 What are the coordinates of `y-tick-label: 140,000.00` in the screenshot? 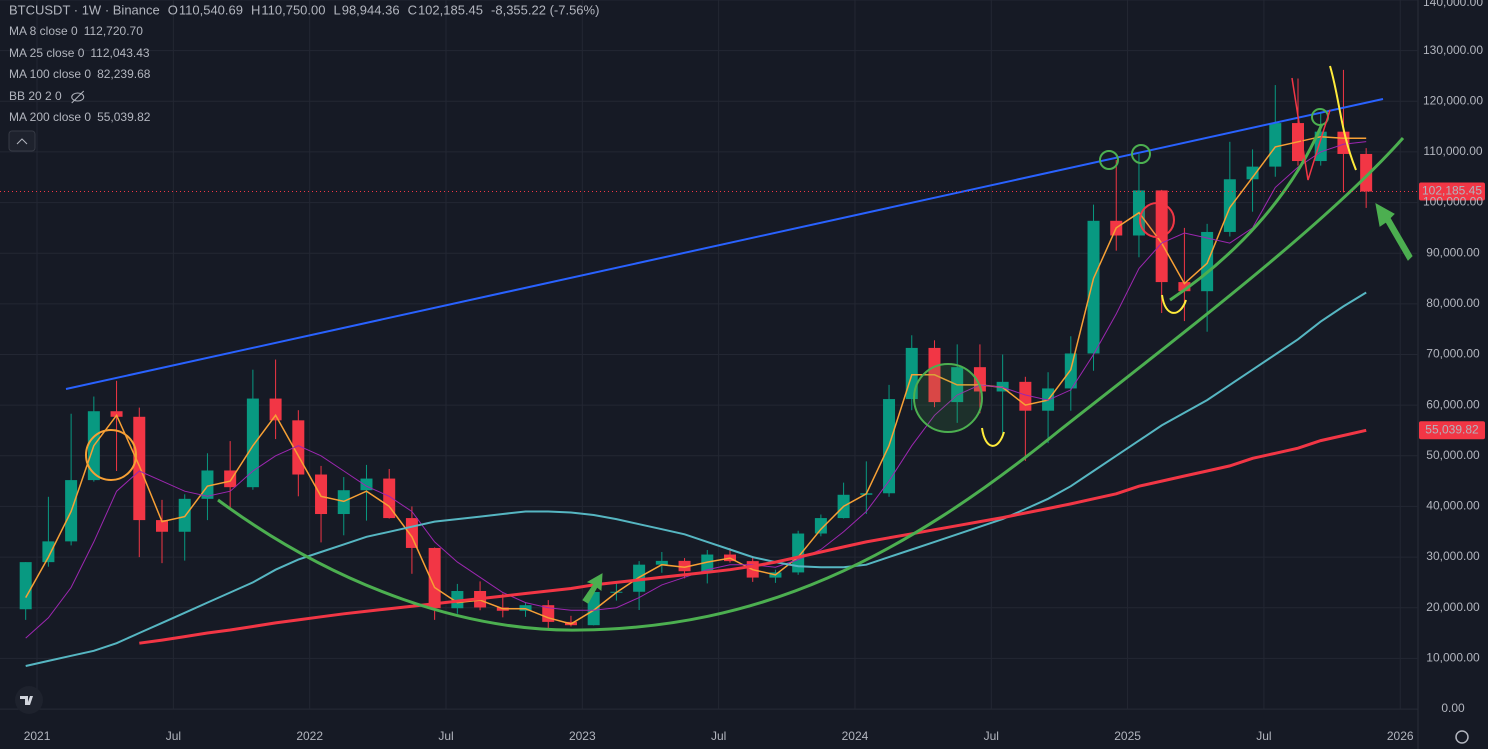 It's located at (1453, 4).